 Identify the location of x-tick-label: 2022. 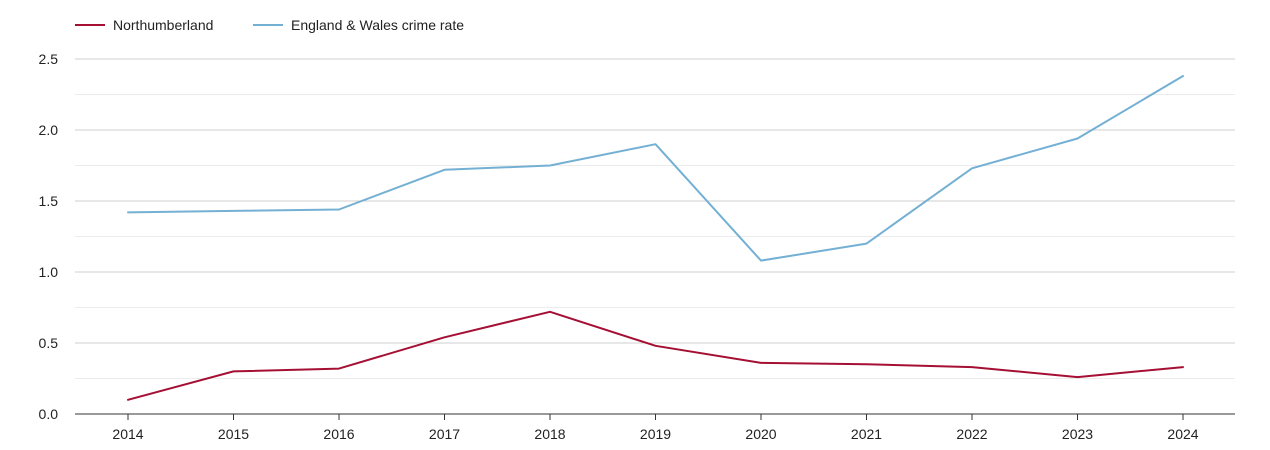
(971, 434).